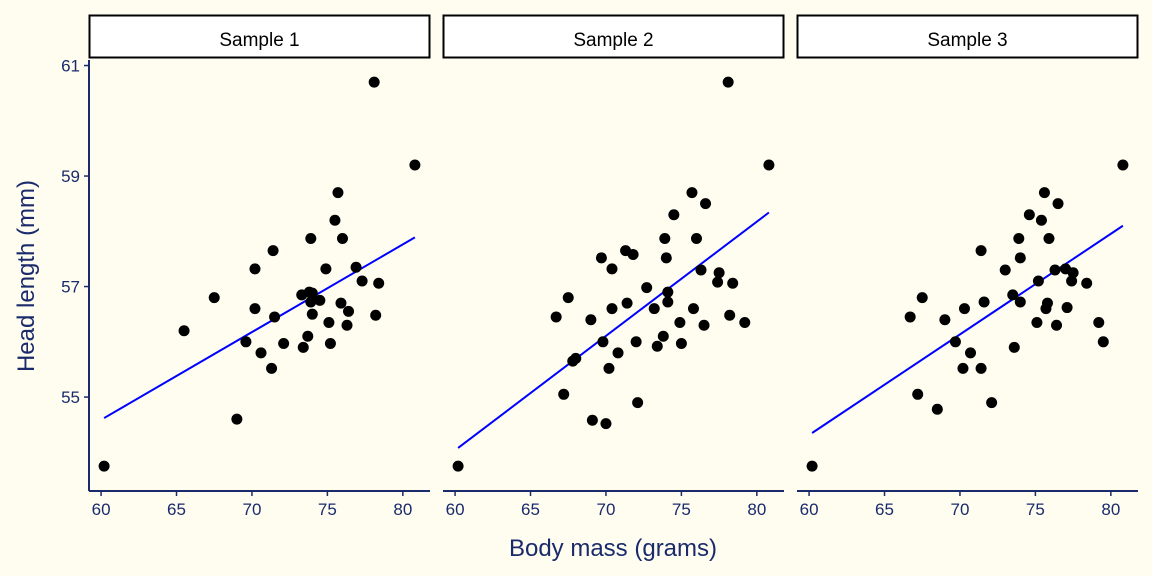 This screenshot has width=1152, height=576. Describe the element at coordinates (681, 509) in the screenshot. I see `x-tick-label: 75` at that location.